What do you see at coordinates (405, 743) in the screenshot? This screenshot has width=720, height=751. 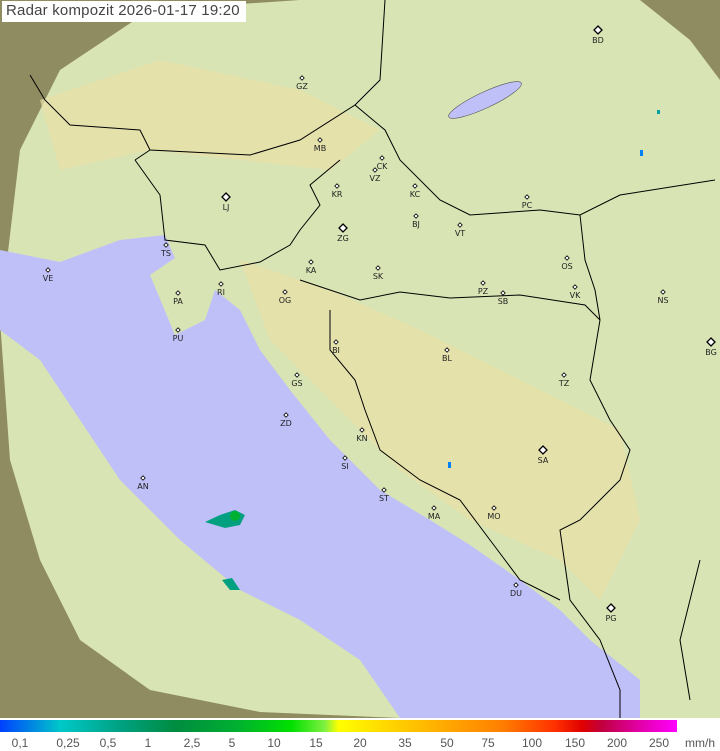 I see `legend-tick: 35` at bounding box center [405, 743].